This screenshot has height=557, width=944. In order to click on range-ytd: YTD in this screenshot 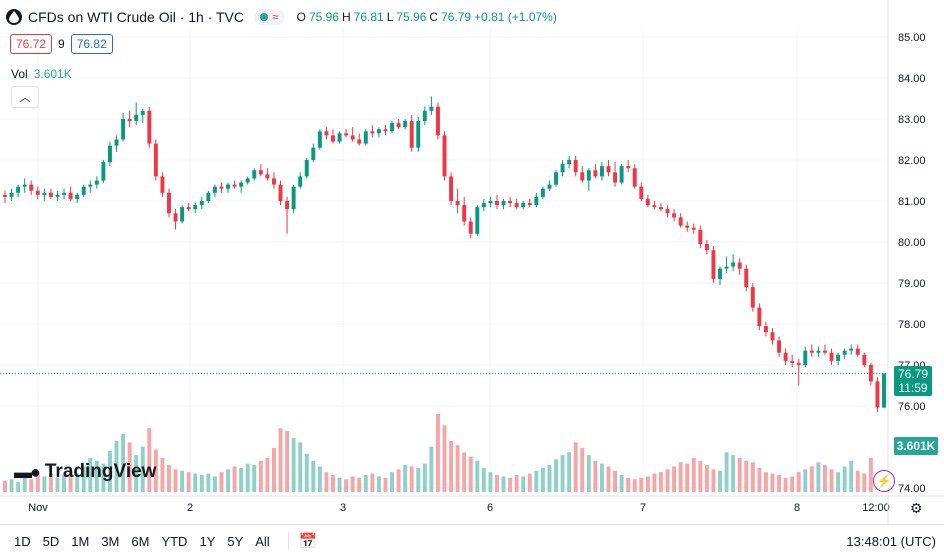, I will do `click(174, 541)`.